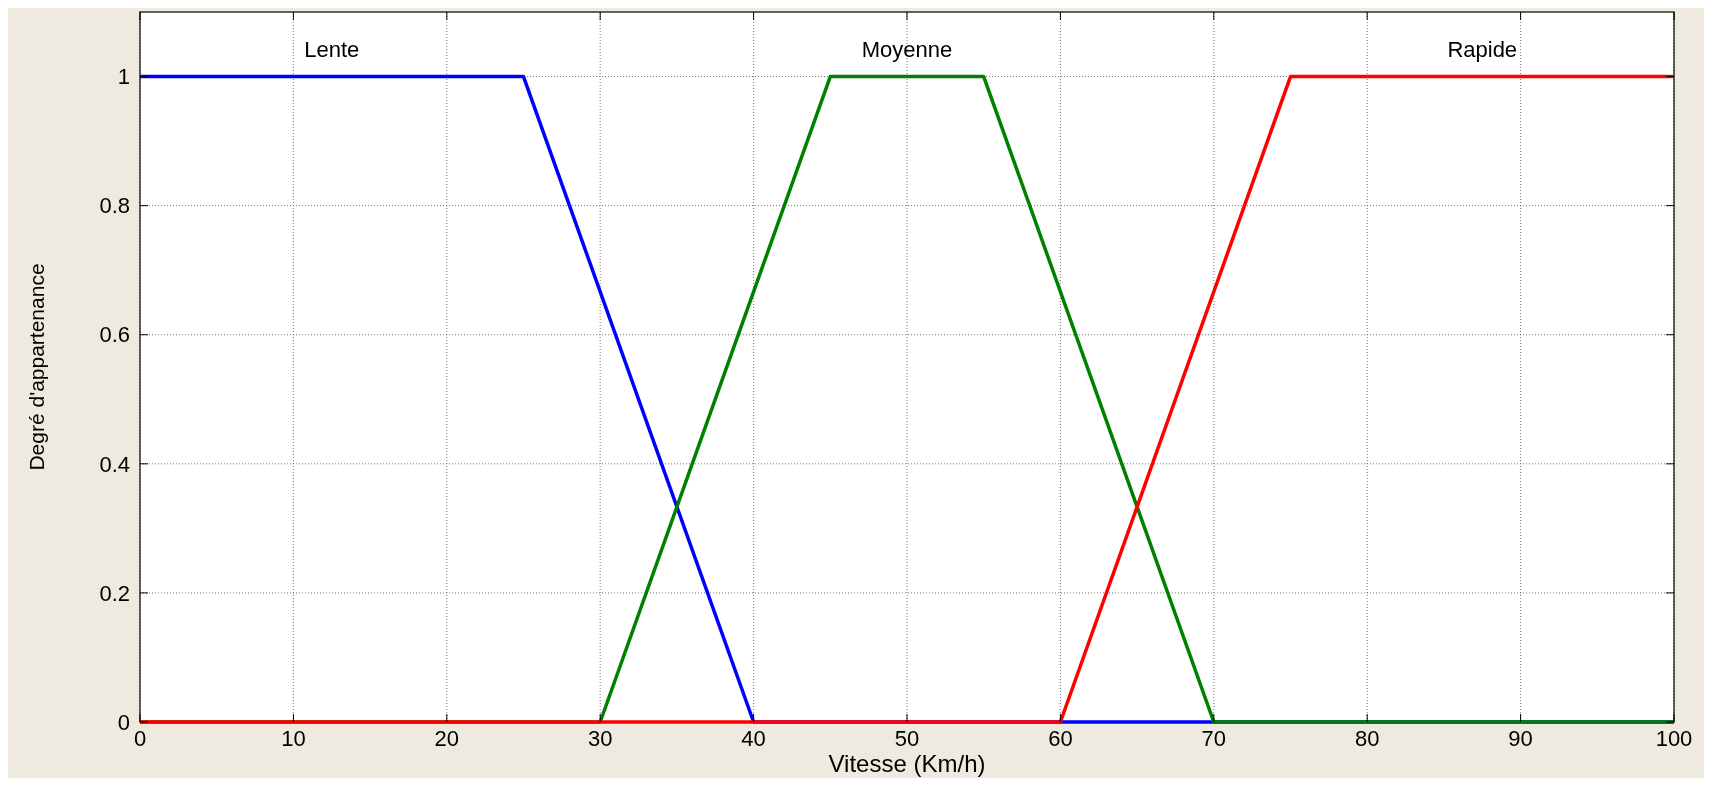 The image size is (1712, 786). Describe the element at coordinates (447, 738) in the screenshot. I see `x-tick-label: 20` at that location.